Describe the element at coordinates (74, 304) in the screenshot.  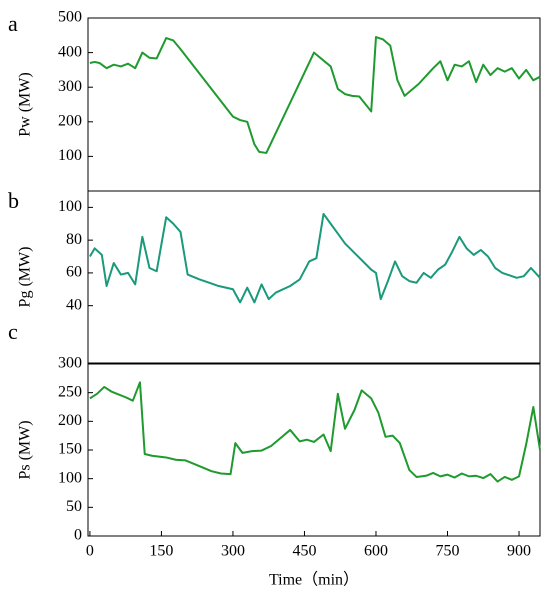
I see `y-tick-label: 40` at that location.